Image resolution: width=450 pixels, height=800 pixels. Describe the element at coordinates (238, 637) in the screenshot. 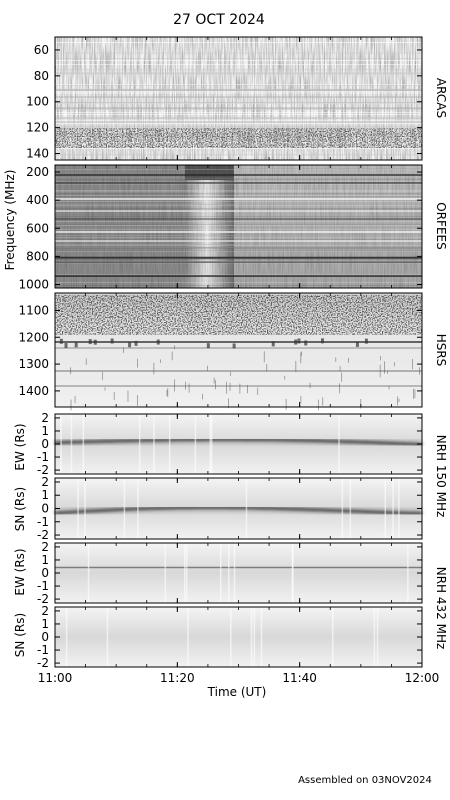

I see `nrh432-sn-panel` at that location.